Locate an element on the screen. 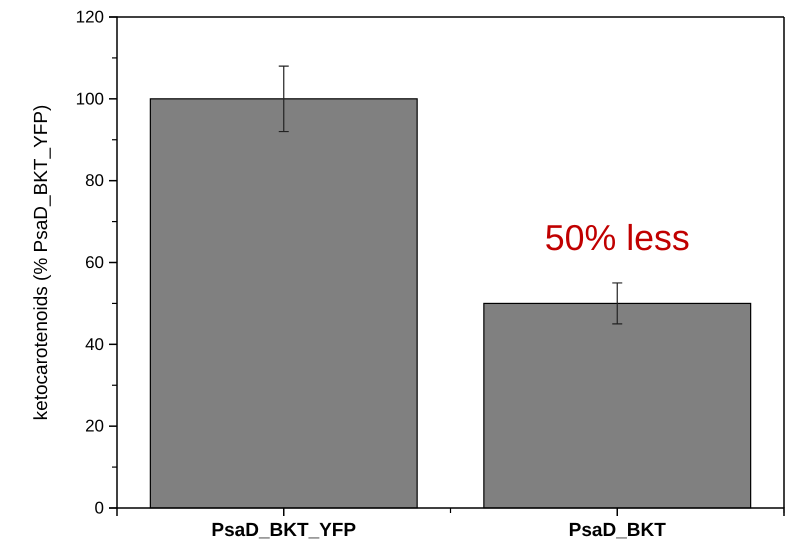 The image size is (787, 552). y-tick-label: 20 is located at coordinates (94, 426).